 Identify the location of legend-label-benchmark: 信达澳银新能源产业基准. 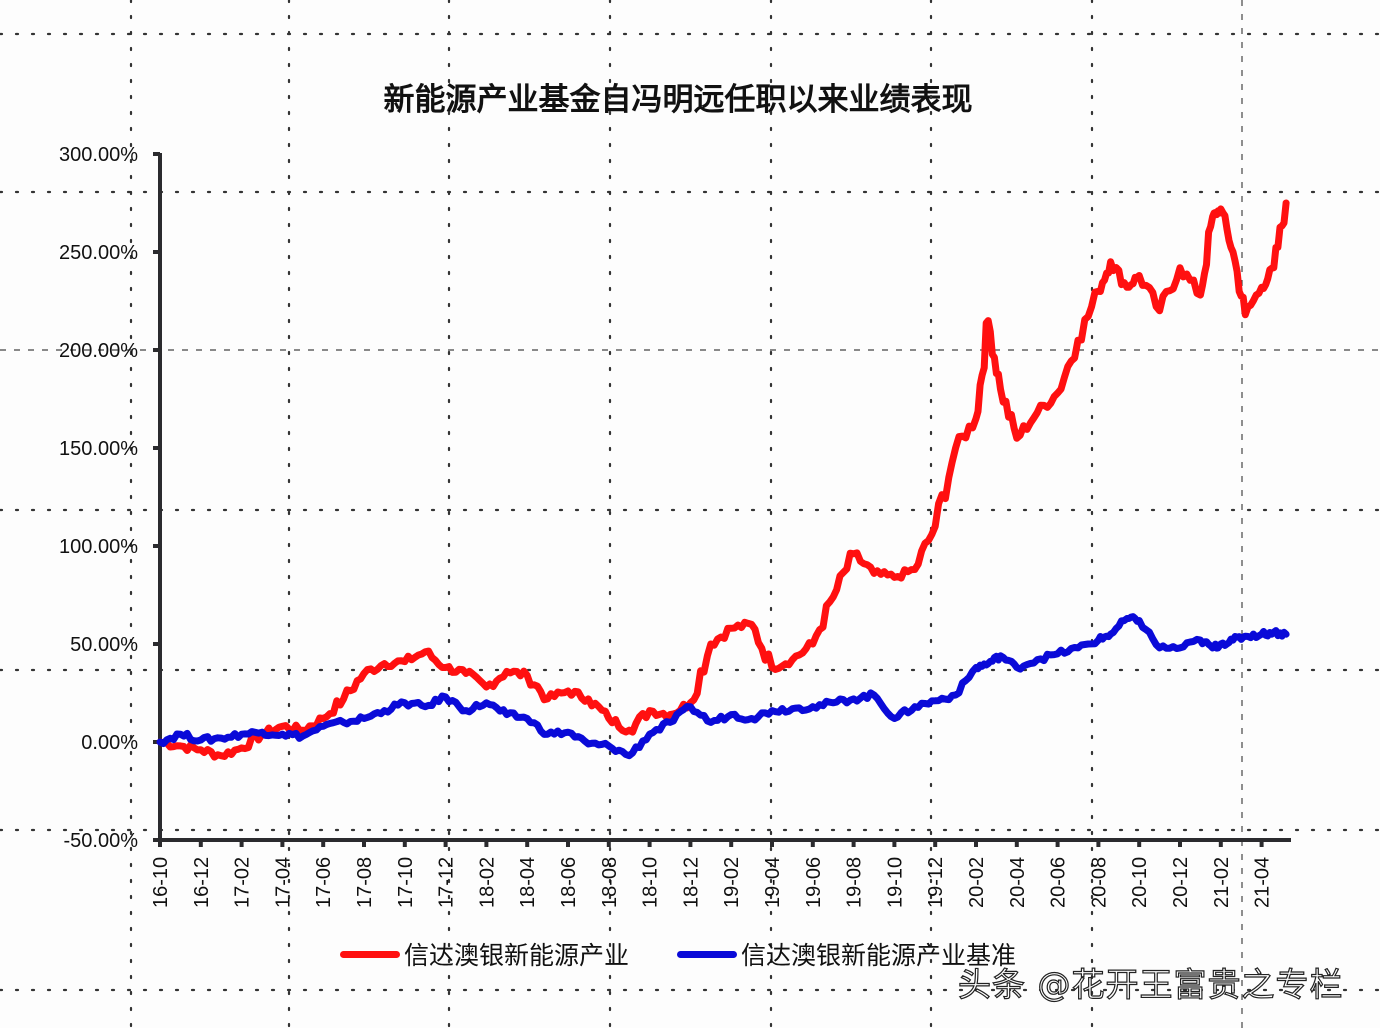
(879, 955).